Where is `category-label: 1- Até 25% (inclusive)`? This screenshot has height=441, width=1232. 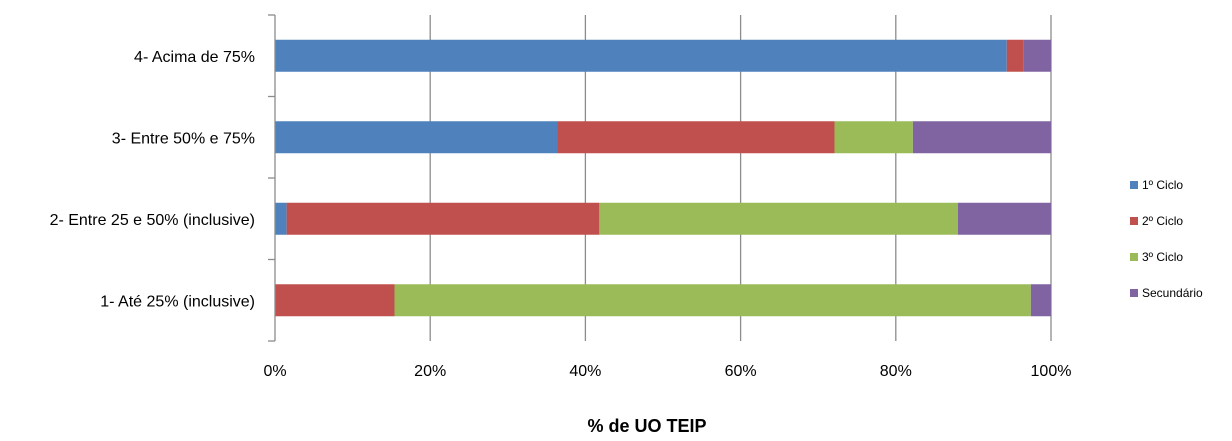
category-label: 1- Até 25% (inclusive) is located at coordinates (177, 301).